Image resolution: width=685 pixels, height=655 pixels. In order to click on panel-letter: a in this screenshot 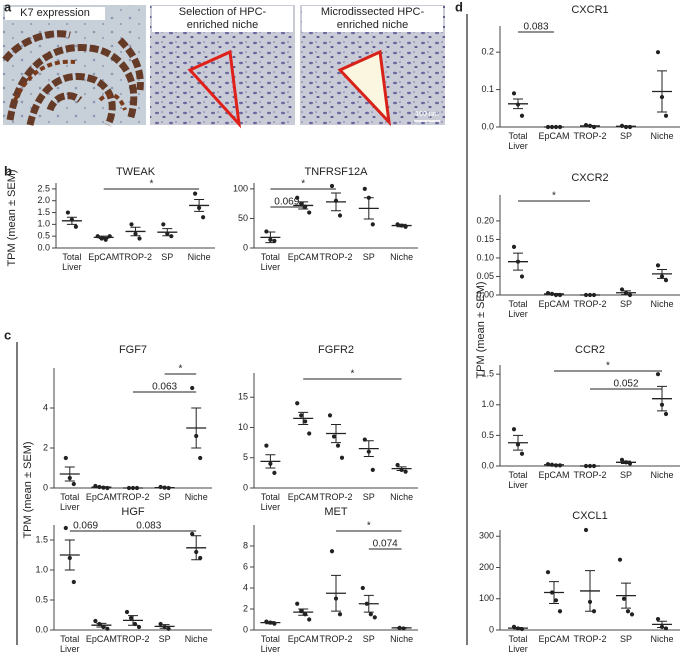, I will do `click(8, 7)`.